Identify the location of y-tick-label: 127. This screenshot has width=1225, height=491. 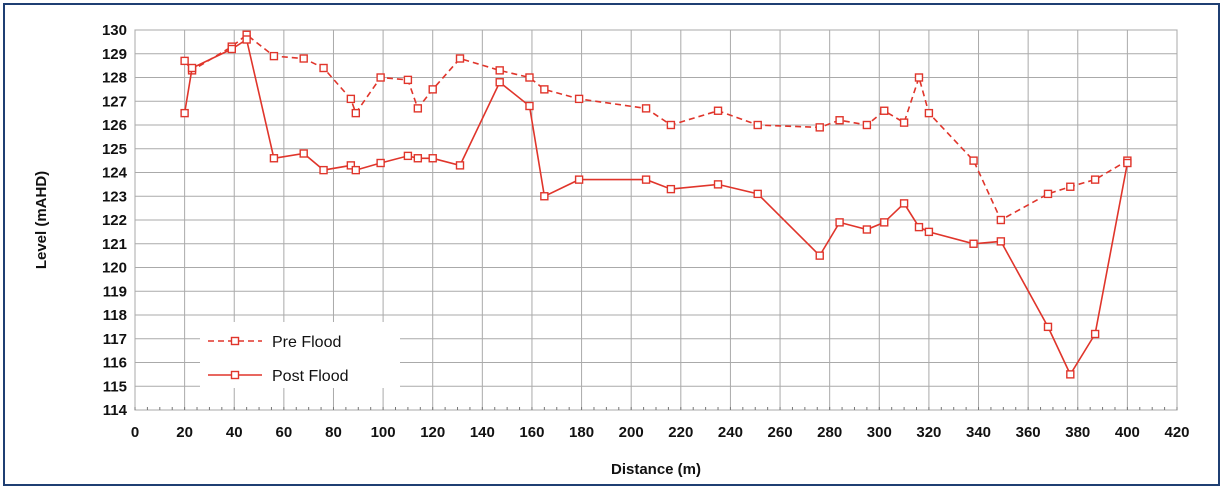
(114, 101).